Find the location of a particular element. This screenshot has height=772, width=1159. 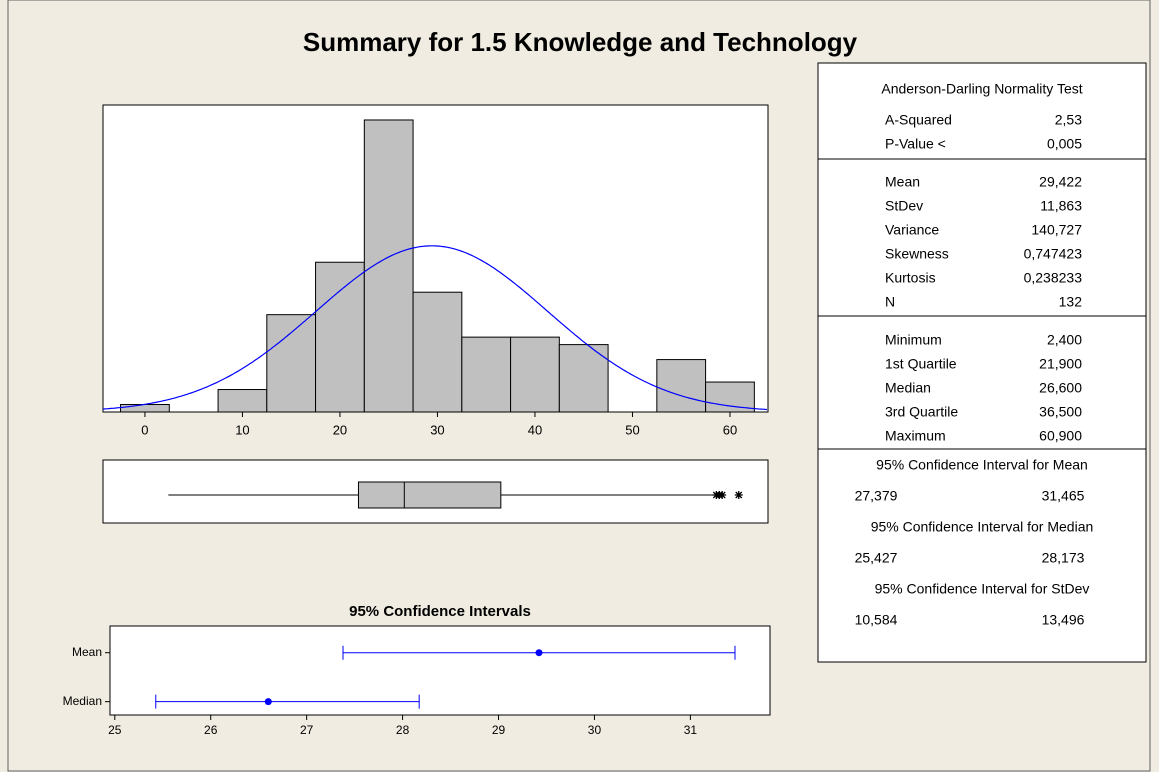

stat-value: 29,422 is located at coordinates (1060, 182).